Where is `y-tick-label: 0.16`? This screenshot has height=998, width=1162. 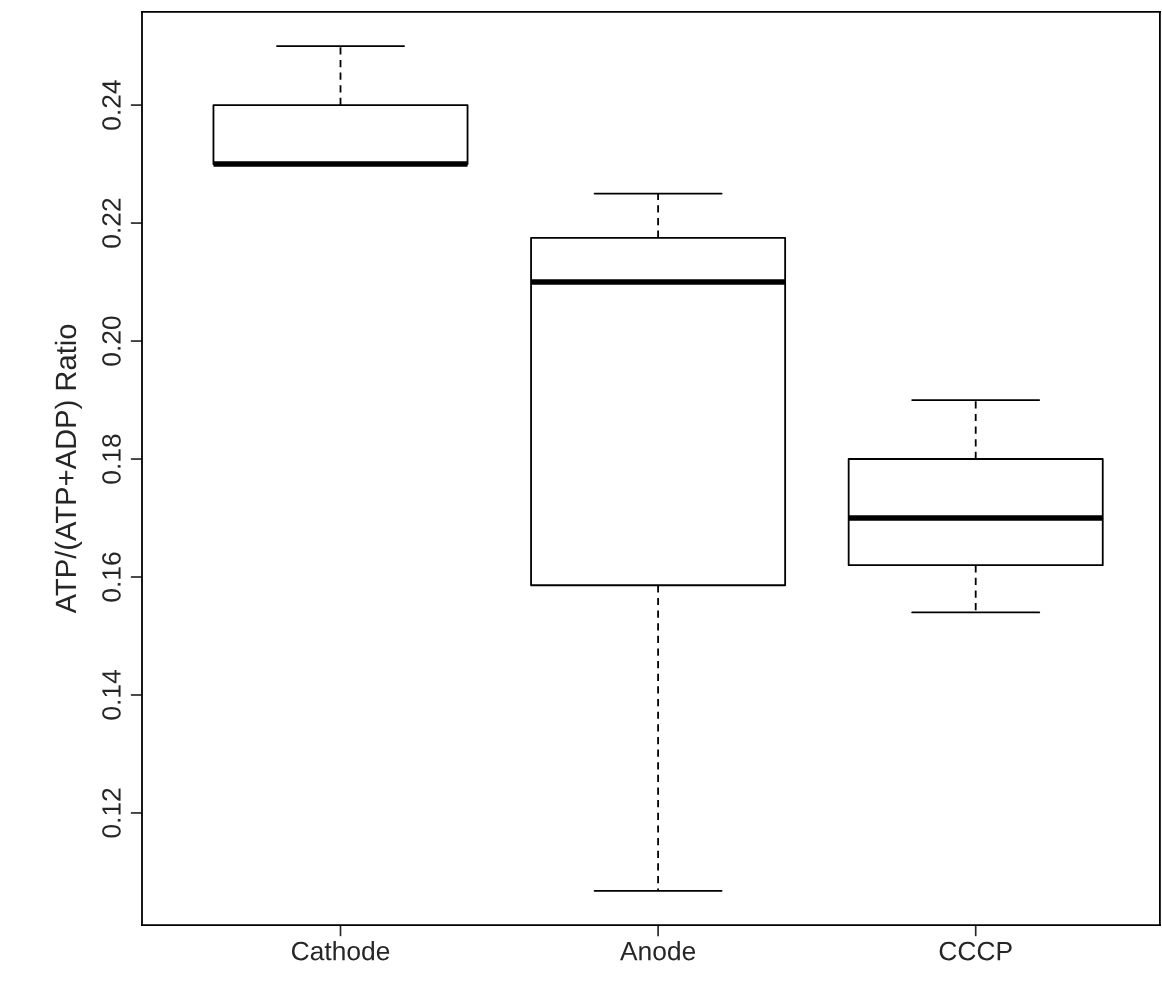 y-tick-label: 0.16 is located at coordinates (111, 577).